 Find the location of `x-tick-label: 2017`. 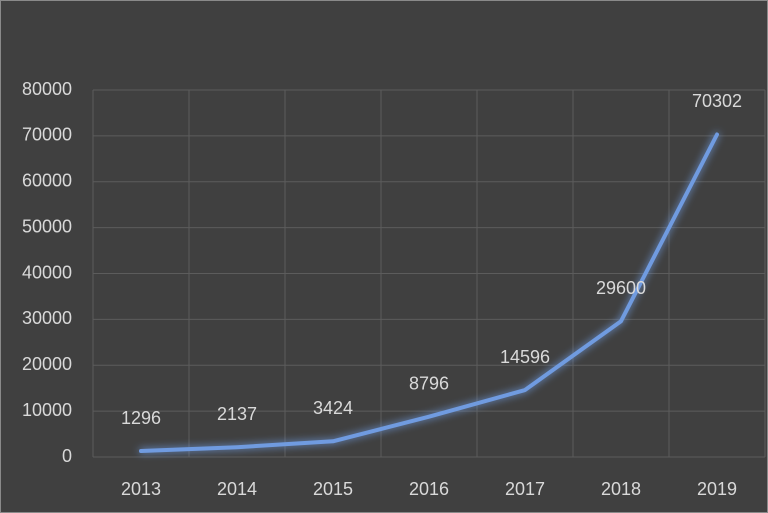

x-tick-label: 2017 is located at coordinates (525, 489).